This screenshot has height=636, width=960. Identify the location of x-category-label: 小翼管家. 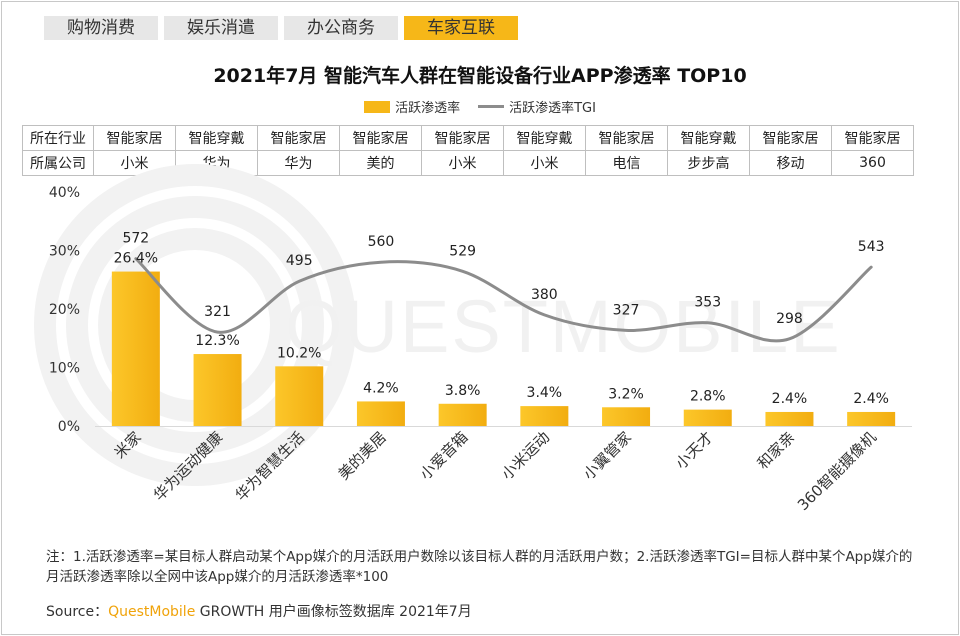
(607, 455).